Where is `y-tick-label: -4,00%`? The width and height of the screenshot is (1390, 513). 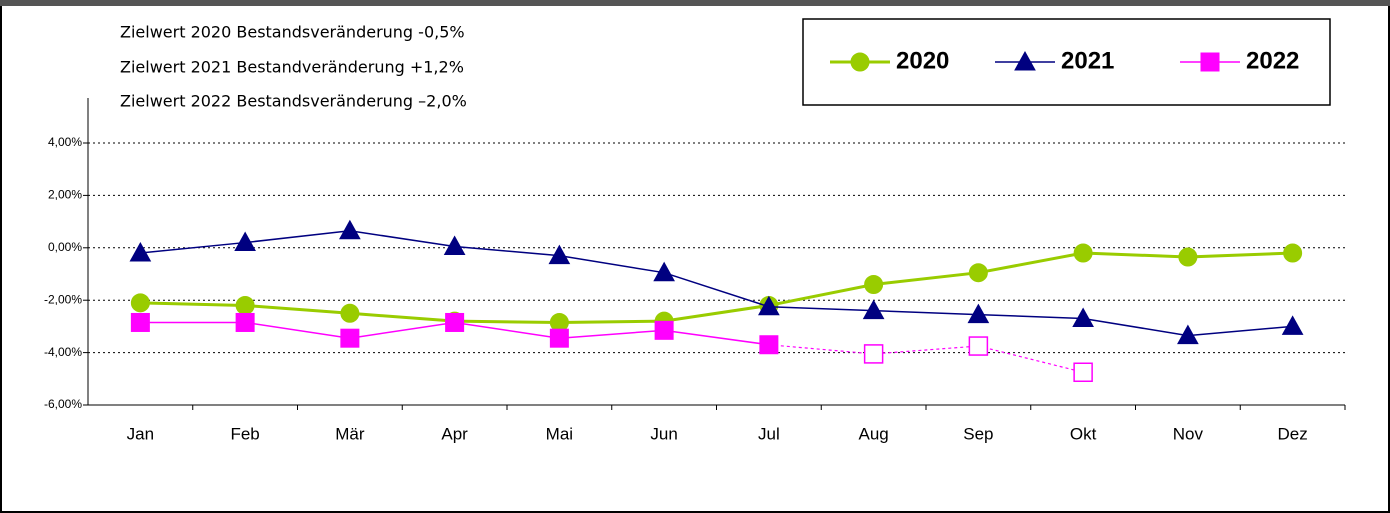 y-tick-label: -4,00% is located at coordinates (63, 352).